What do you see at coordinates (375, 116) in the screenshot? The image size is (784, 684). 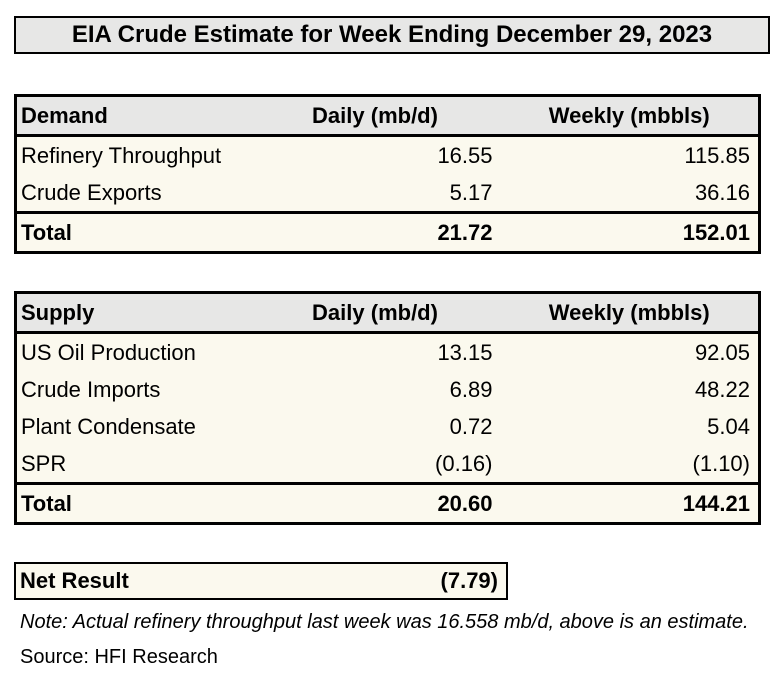 I see `demand-header-daily: Daily (mb/d)` at bounding box center [375, 116].